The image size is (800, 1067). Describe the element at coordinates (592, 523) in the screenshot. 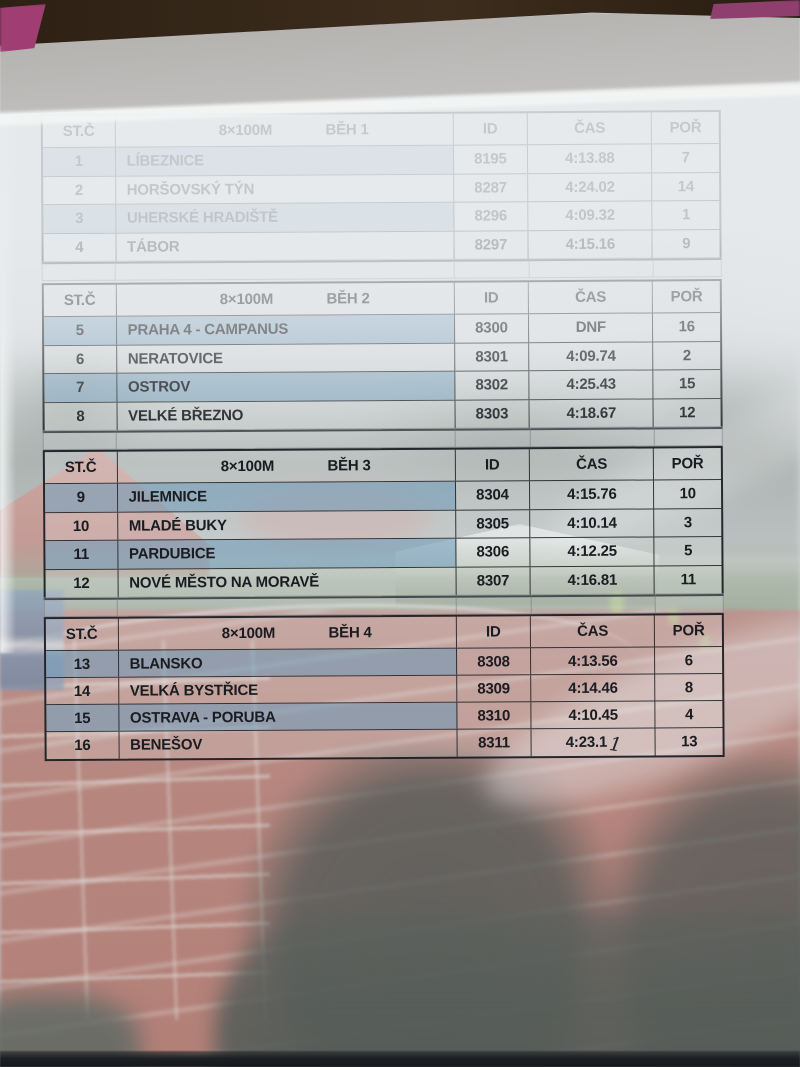

I see `finish-time: 4:10.14` at that location.